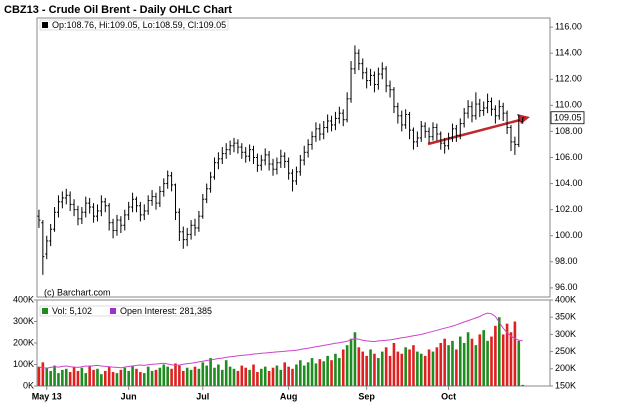  I want to click on y2-tick-label: 400K, so click(565, 299).